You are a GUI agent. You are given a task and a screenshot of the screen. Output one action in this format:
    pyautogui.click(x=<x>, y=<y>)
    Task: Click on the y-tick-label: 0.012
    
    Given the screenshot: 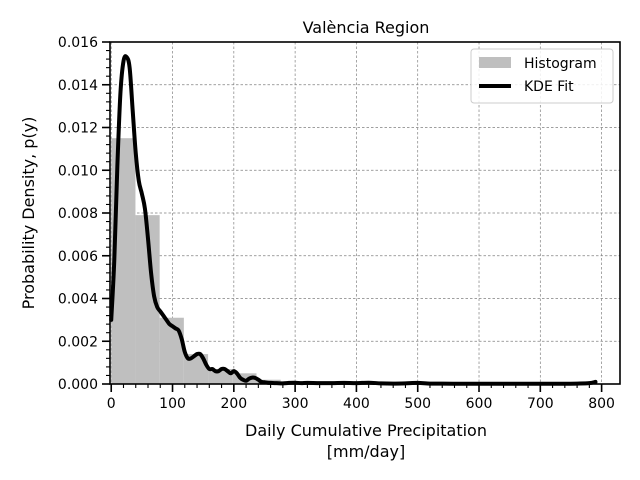 What is the action you would take?
    pyautogui.click(x=78, y=129)
    